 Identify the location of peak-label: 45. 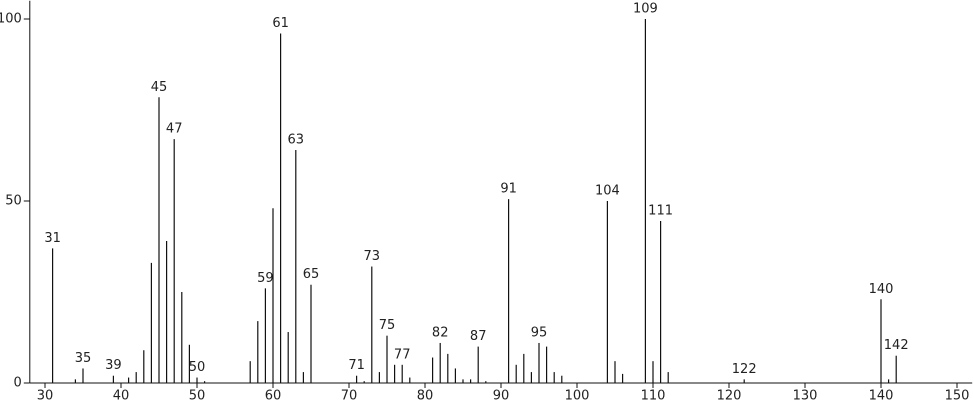
(159, 87).